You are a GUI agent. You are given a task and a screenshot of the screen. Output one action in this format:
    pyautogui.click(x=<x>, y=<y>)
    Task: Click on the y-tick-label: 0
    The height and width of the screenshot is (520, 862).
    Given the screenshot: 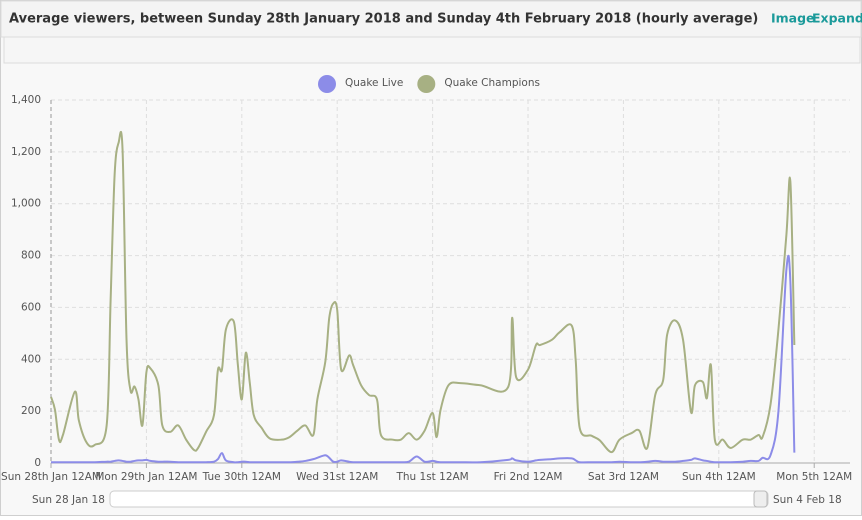 What is the action you would take?
    pyautogui.click(x=37, y=463)
    